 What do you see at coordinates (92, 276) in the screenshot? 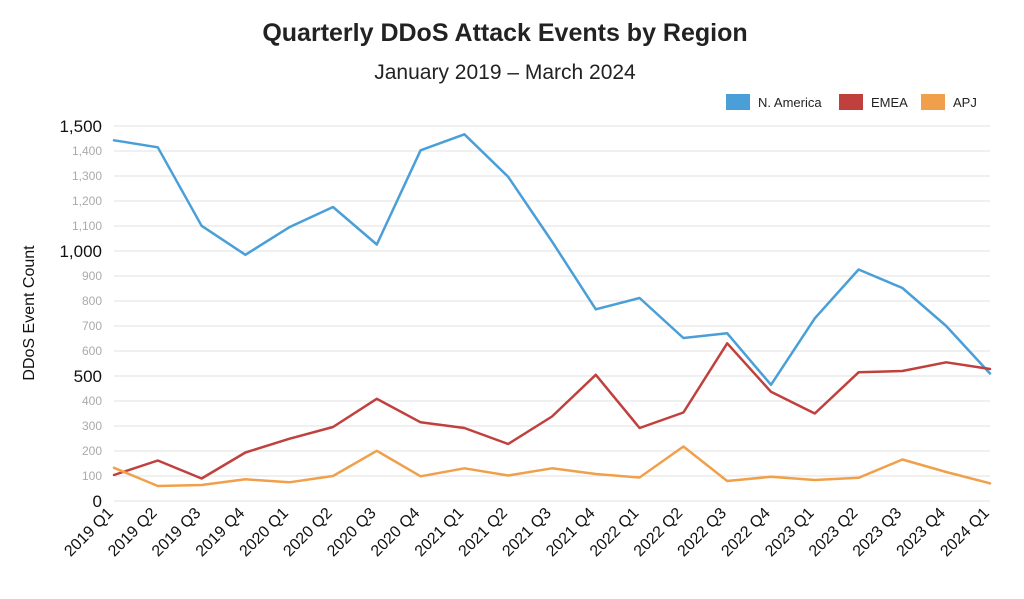
I see `y-tick-label: 900` at bounding box center [92, 276].